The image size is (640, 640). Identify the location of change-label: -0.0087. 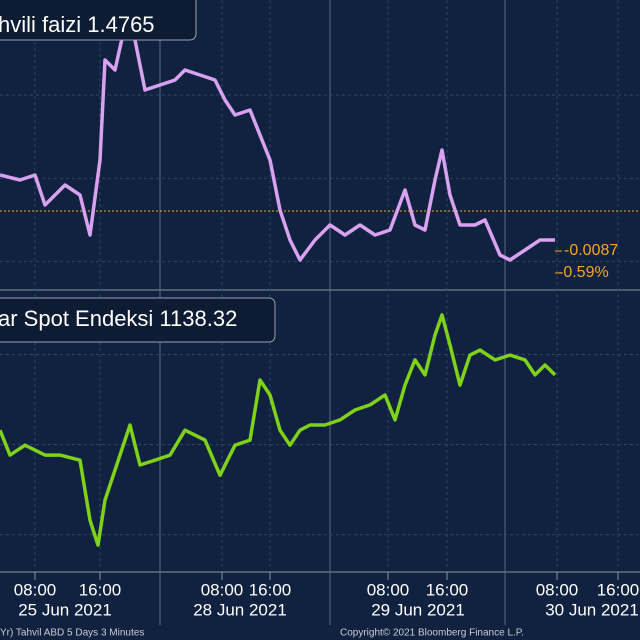
(591, 250).